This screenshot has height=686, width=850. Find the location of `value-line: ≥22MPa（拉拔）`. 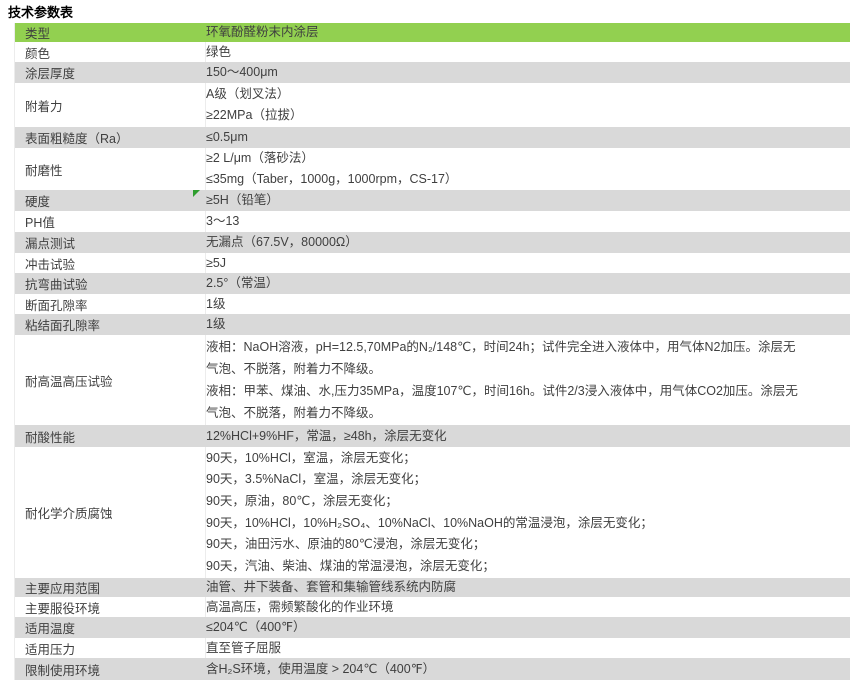

value-line: ≥22MPa（拉拔） is located at coordinates (254, 115).